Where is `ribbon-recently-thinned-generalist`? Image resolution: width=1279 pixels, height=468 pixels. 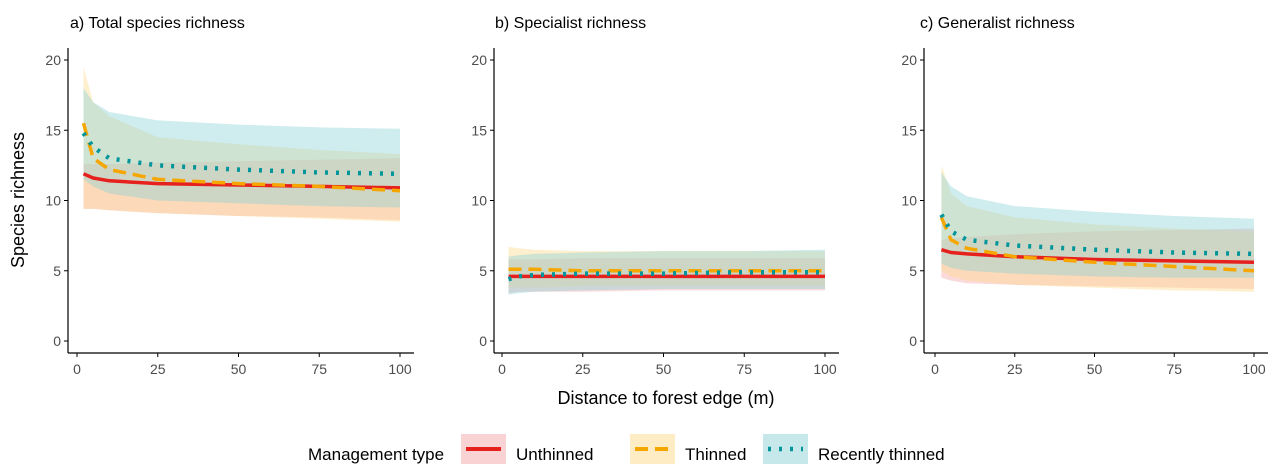
ribbon-recently-thinned-generalist is located at coordinates (1097, 225).